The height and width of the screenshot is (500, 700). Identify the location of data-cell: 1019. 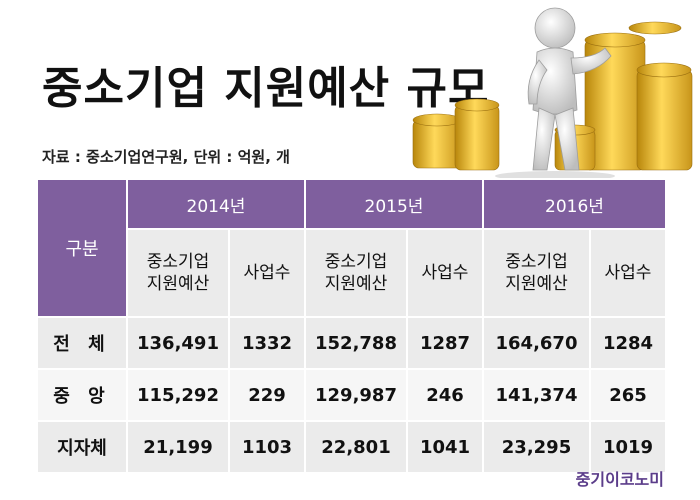
(628, 447).